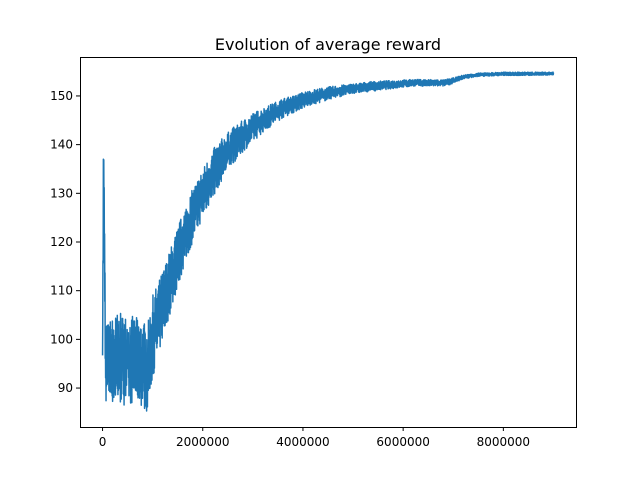 The image size is (640, 480). I want to click on x-tick-label: 8000000, so click(503, 442).